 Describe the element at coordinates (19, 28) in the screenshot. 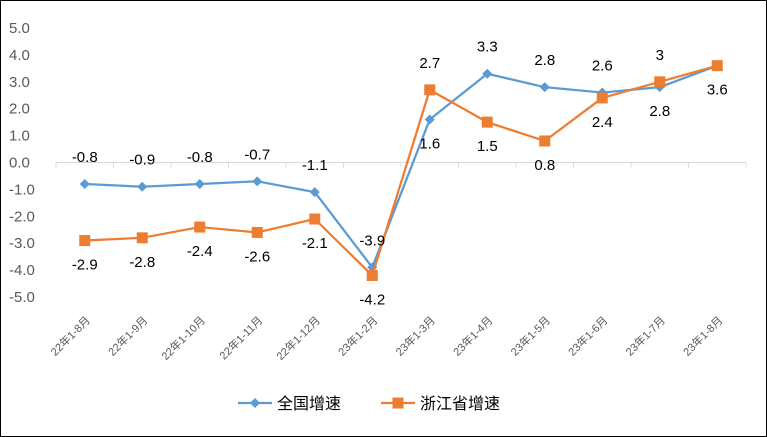

I see `y-tick-label: 5.0` at that location.